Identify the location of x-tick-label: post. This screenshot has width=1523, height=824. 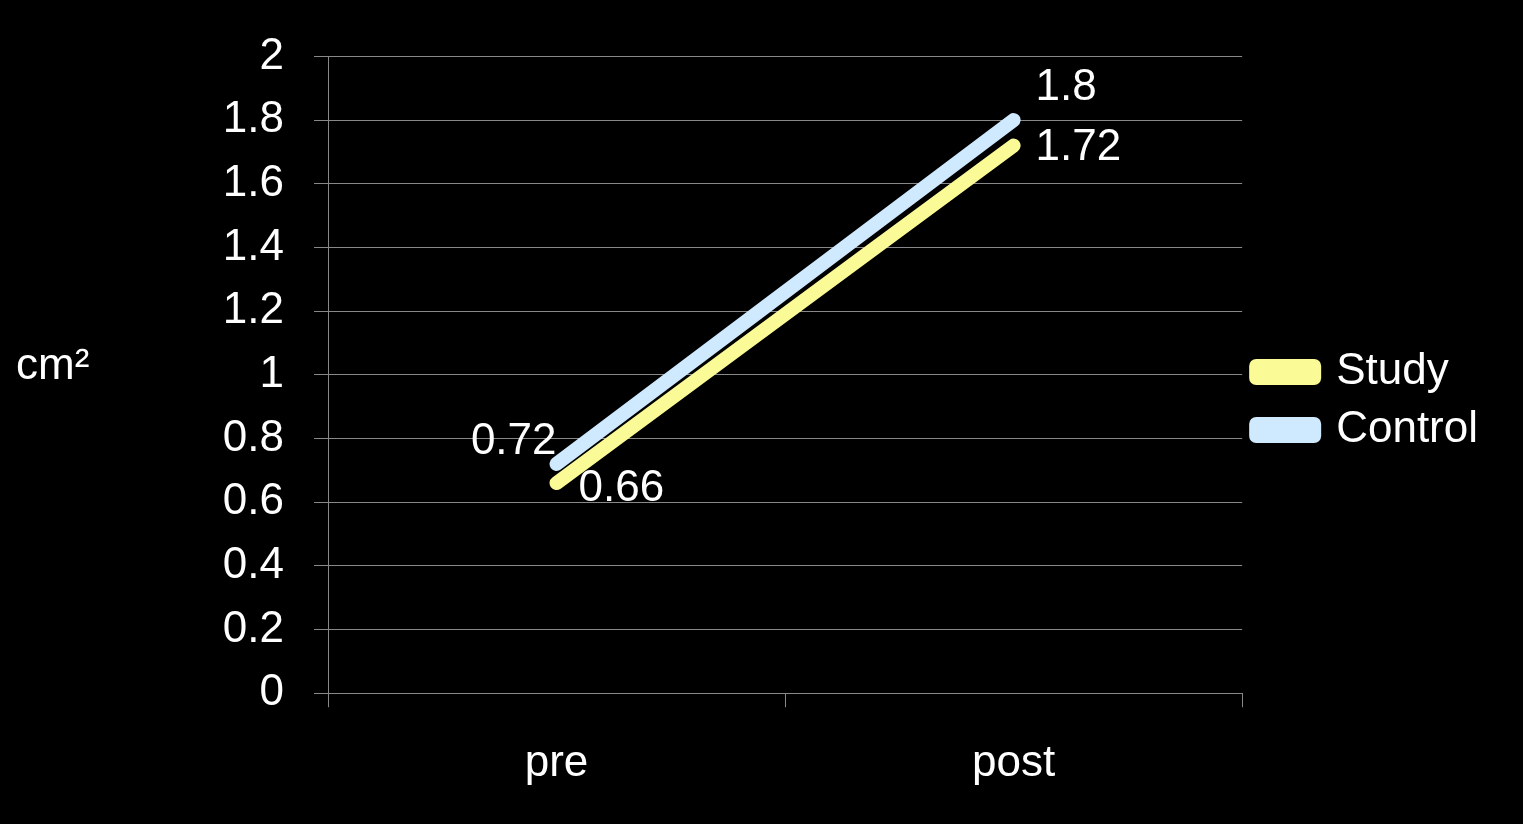
(1014, 760).